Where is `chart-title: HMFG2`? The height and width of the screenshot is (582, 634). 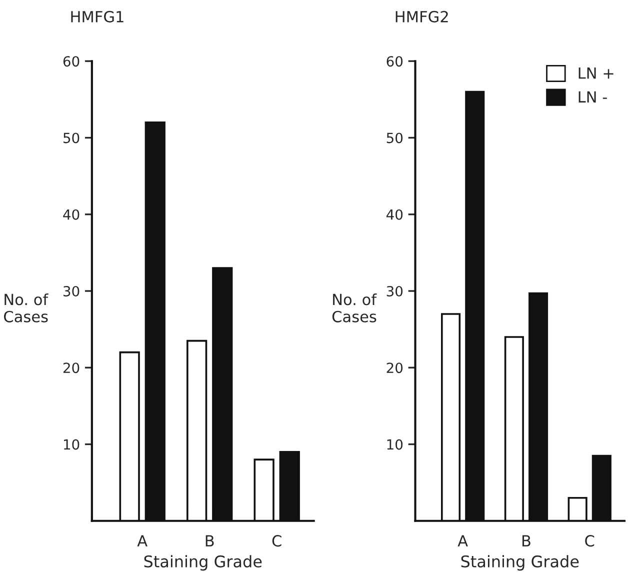 chart-title: HMFG2 is located at coordinates (422, 16).